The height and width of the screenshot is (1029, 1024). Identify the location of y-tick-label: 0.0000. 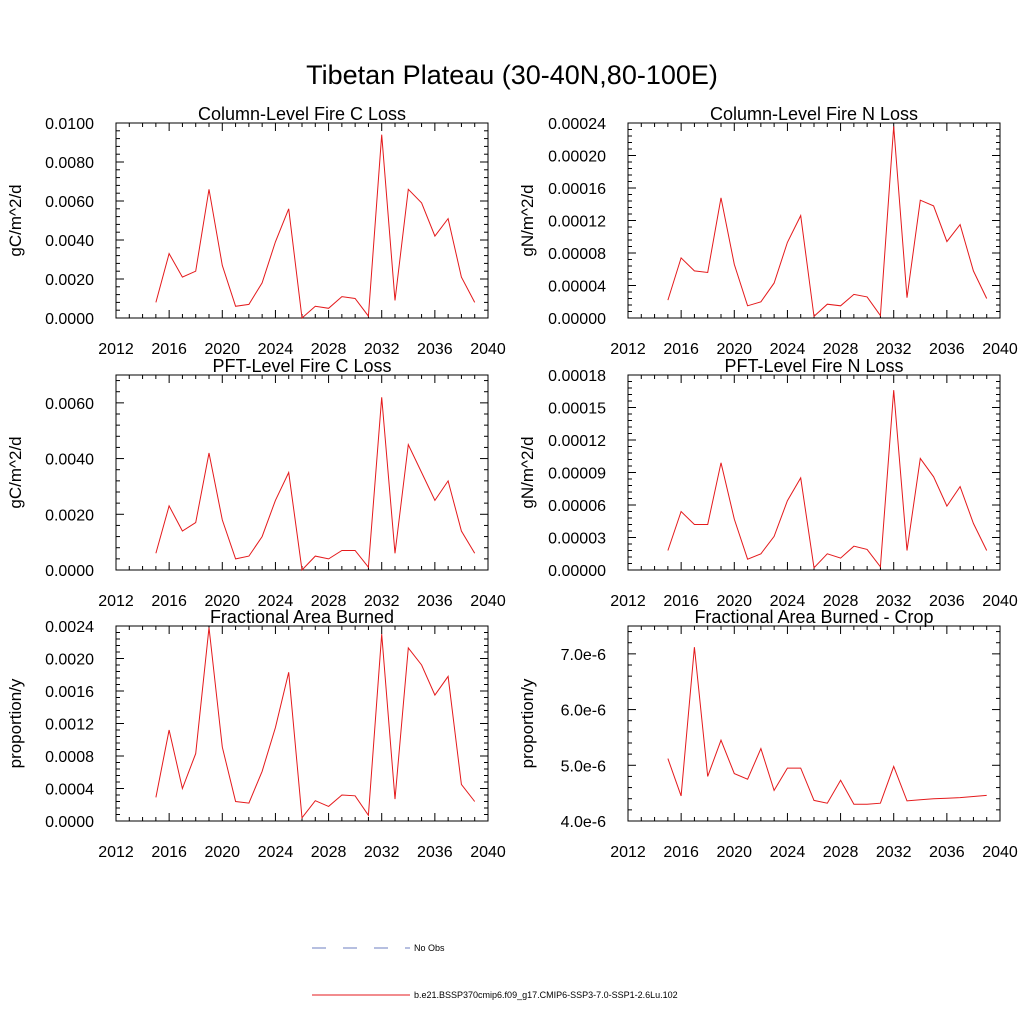
(69, 822).